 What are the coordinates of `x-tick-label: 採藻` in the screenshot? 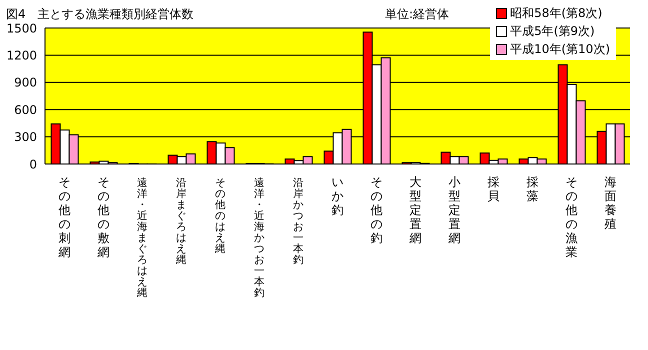 It's located at (532, 189).